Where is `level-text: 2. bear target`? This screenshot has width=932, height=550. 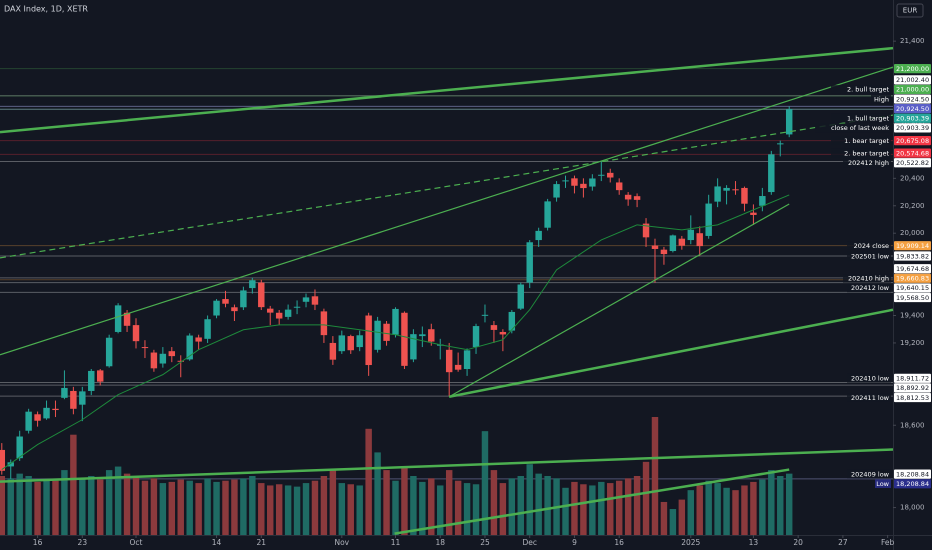 level-text: 2. bear target is located at coordinates (866, 153).